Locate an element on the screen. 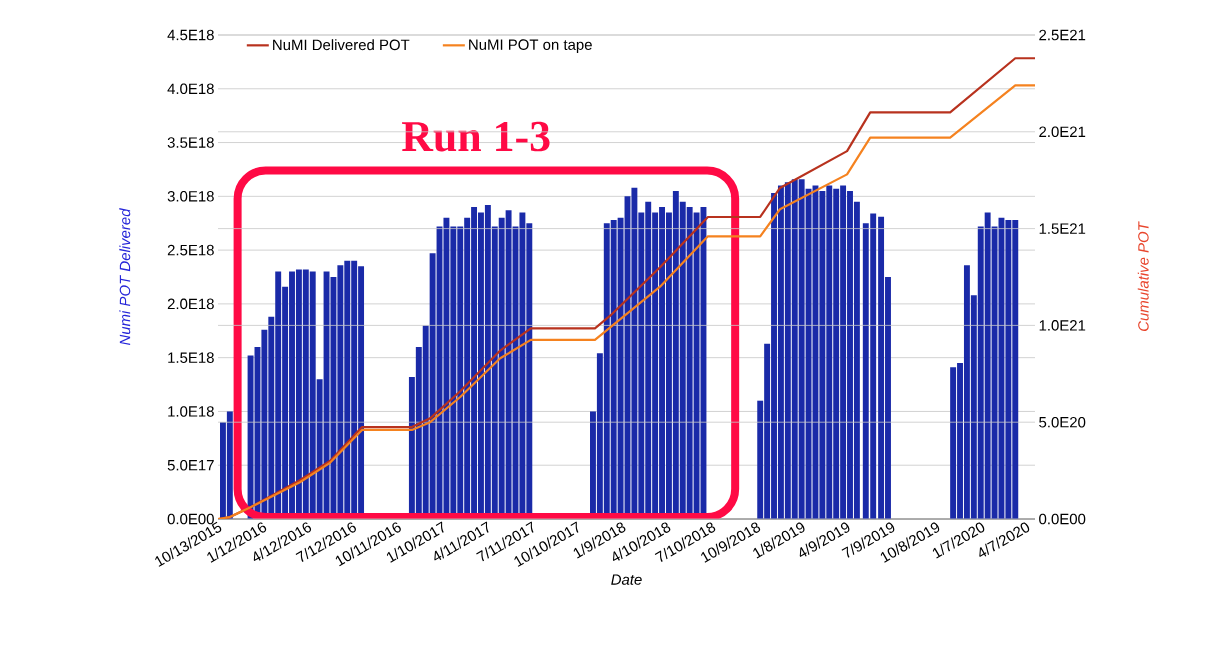 The image size is (1221, 654). y-tick-label: 4.0E18 is located at coordinates (190, 89).